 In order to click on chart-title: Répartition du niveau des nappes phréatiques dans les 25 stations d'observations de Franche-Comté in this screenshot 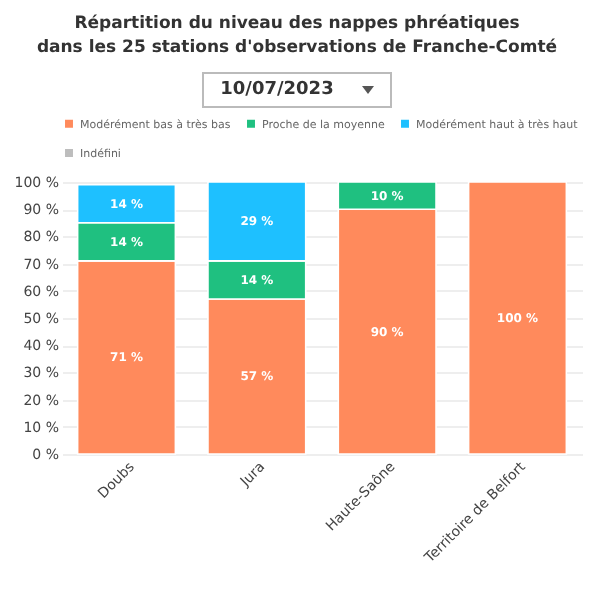, I will do `click(297, 36)`.